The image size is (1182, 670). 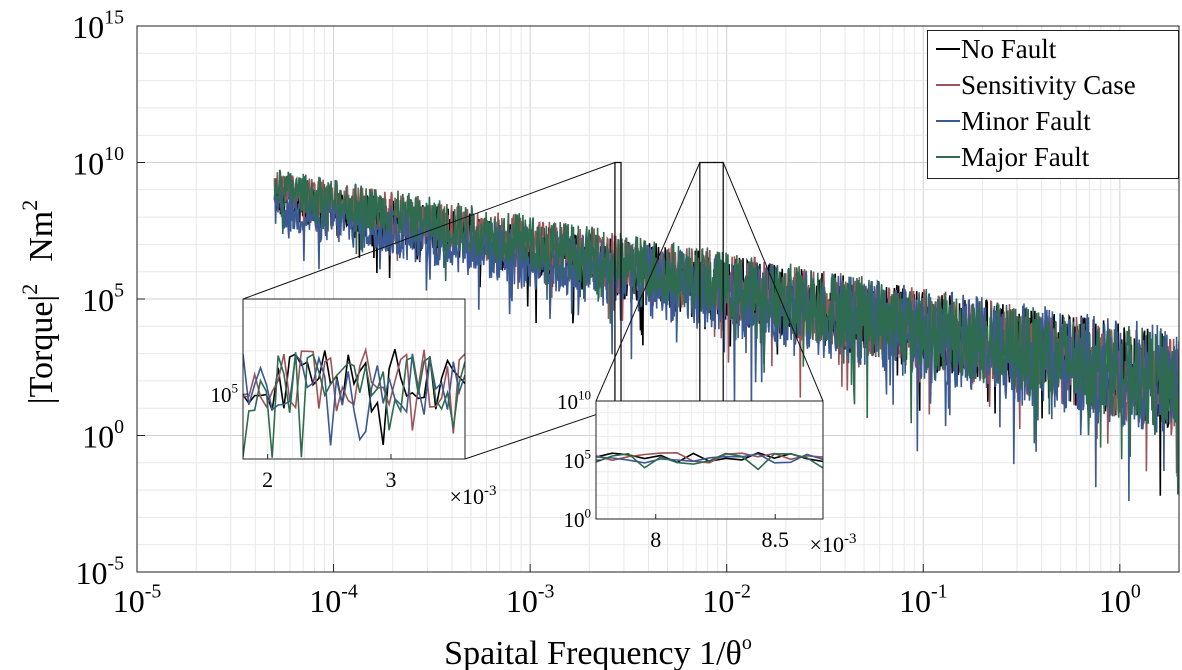 What do you see at coordinates (948, 85) in the screenshot?
I see `legend-swatch-sensitivity-case` at bounding box center [948, 85].